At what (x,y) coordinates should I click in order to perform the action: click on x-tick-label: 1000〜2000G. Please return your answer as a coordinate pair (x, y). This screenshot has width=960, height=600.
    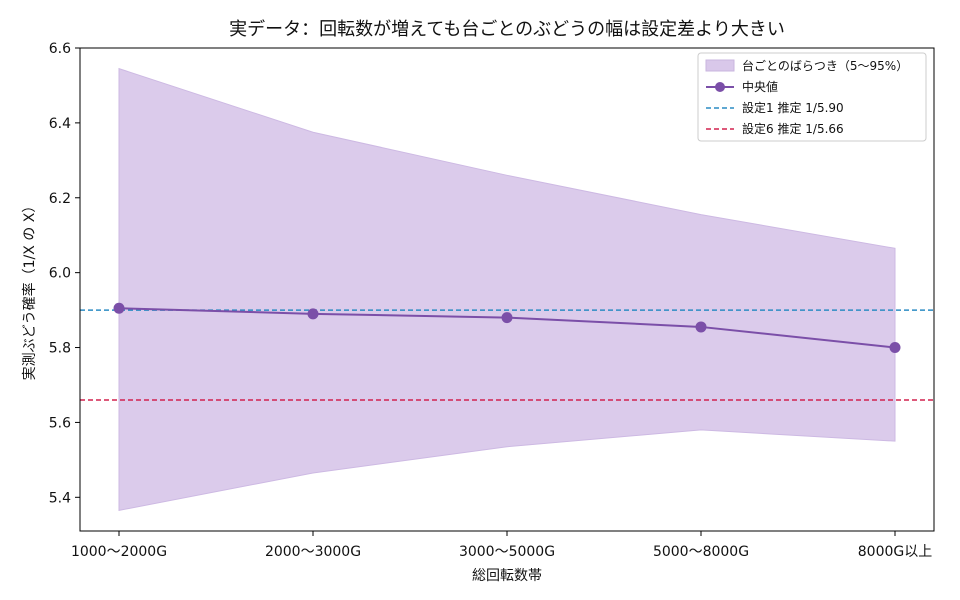
    Looking at the image, I should click on (119, 552).